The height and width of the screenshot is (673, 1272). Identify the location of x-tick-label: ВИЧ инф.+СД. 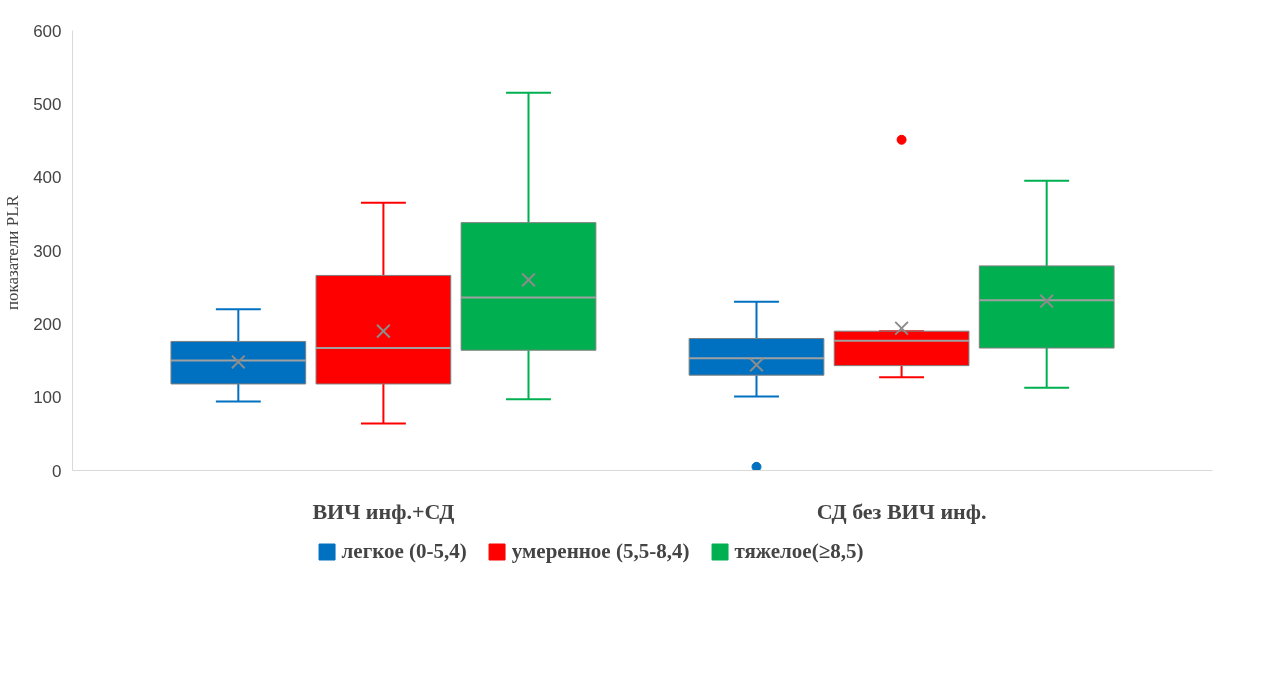
(383, 511).